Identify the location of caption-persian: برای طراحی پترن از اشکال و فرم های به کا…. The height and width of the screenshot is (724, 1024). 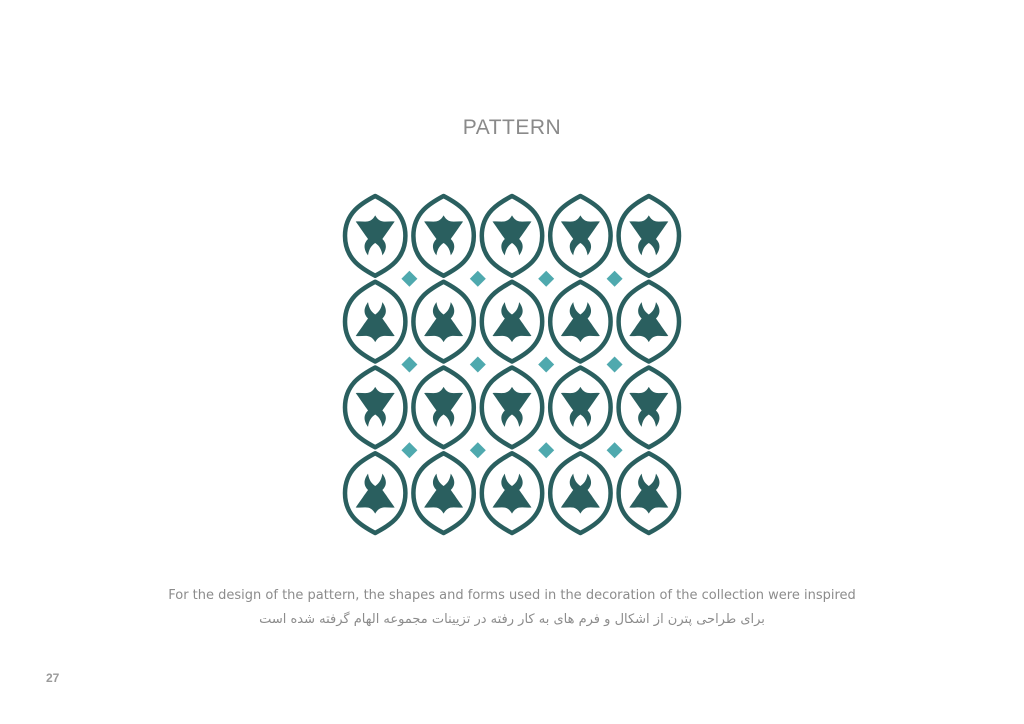
(512, 619).